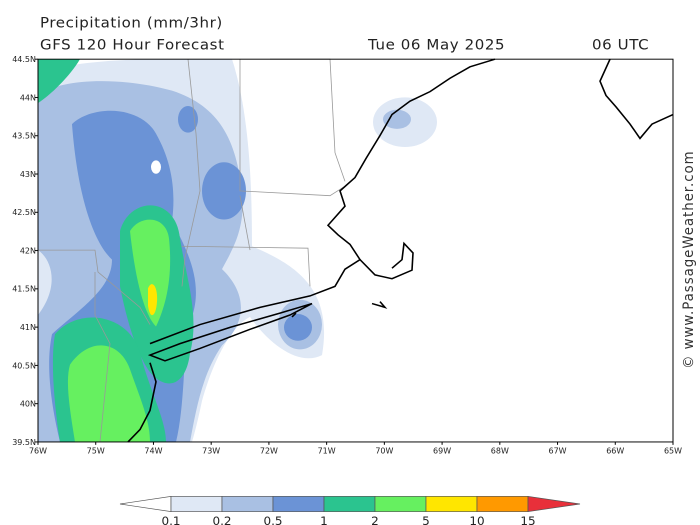 This screenshot has width=700, height=525. I want to click on lon-tick-label: 65W, so click(673, 451).